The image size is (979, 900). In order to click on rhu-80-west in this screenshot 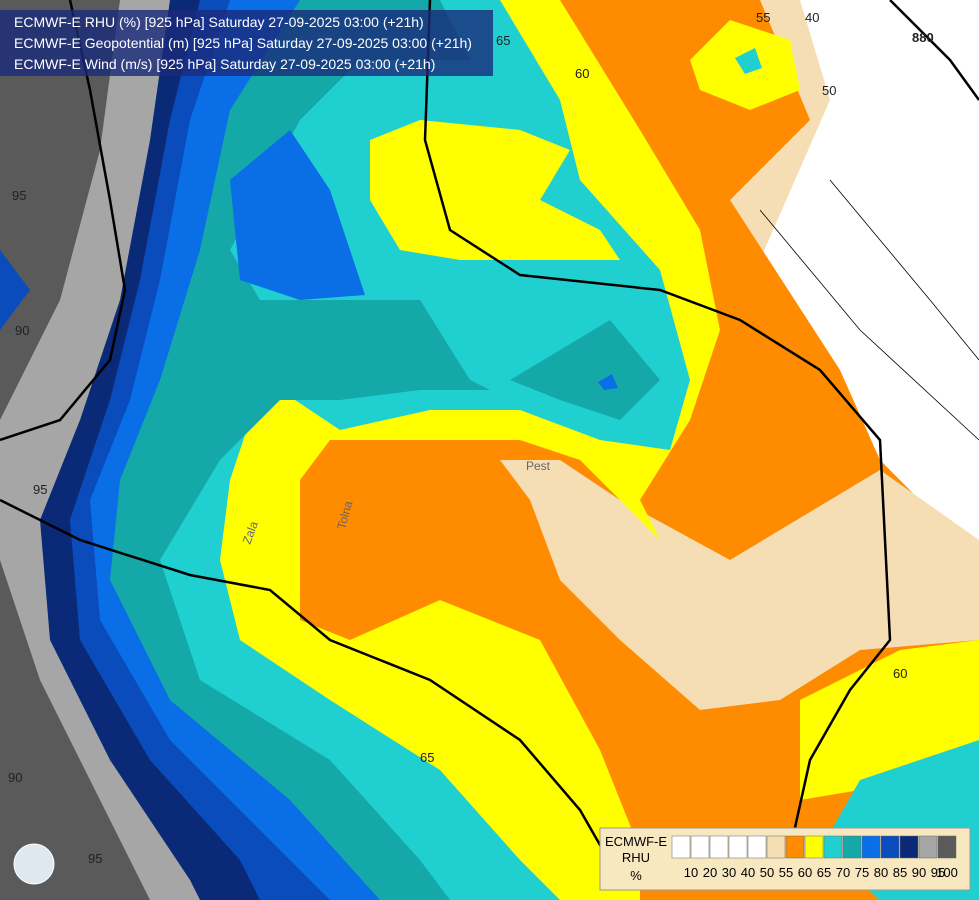, I will do `click(15, 290)`.